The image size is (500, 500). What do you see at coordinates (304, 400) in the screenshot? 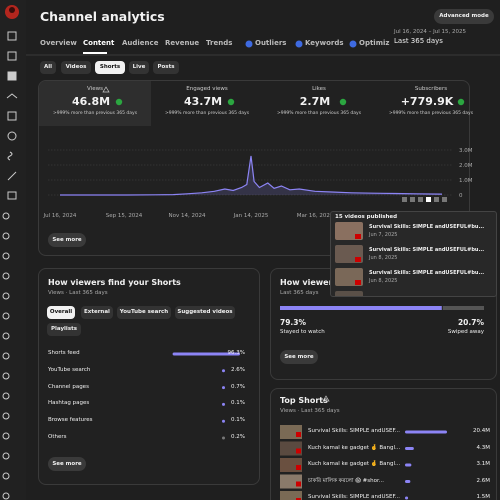
I see `card-title: Top Shorts` at bounding box center [304, 400].